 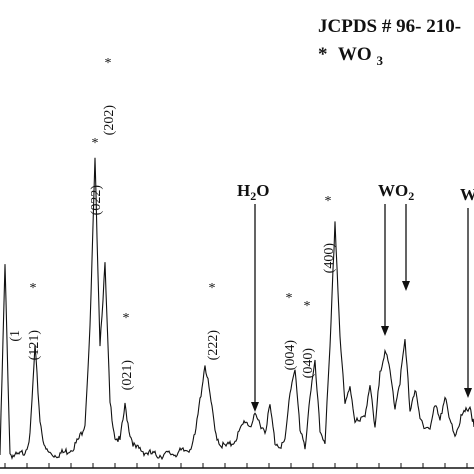 What do you see at coordinates (96, 200) in the screenshot?
I see `peak-label-text: (022)` at bounding box center [96, 200].